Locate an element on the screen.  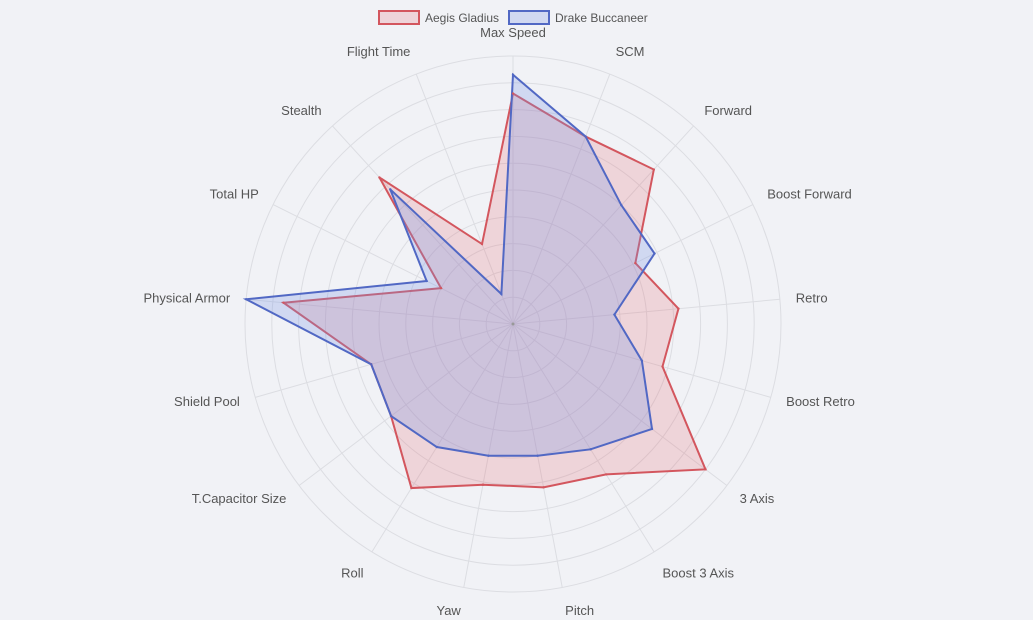
axis-label-16: Flight Time is located at coordinates (379, 51).